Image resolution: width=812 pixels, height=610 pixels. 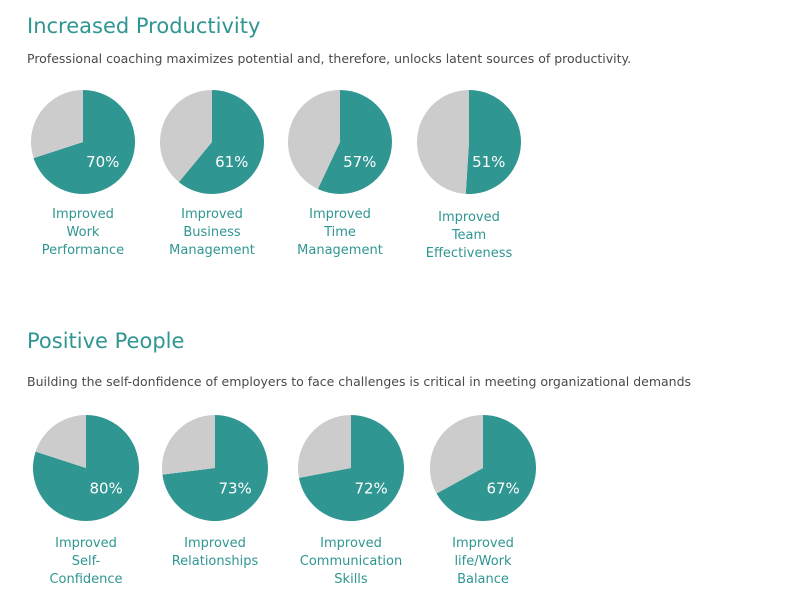 I want to click on section-title-productivity: Increased Productivity, so click(x=144, y=26).